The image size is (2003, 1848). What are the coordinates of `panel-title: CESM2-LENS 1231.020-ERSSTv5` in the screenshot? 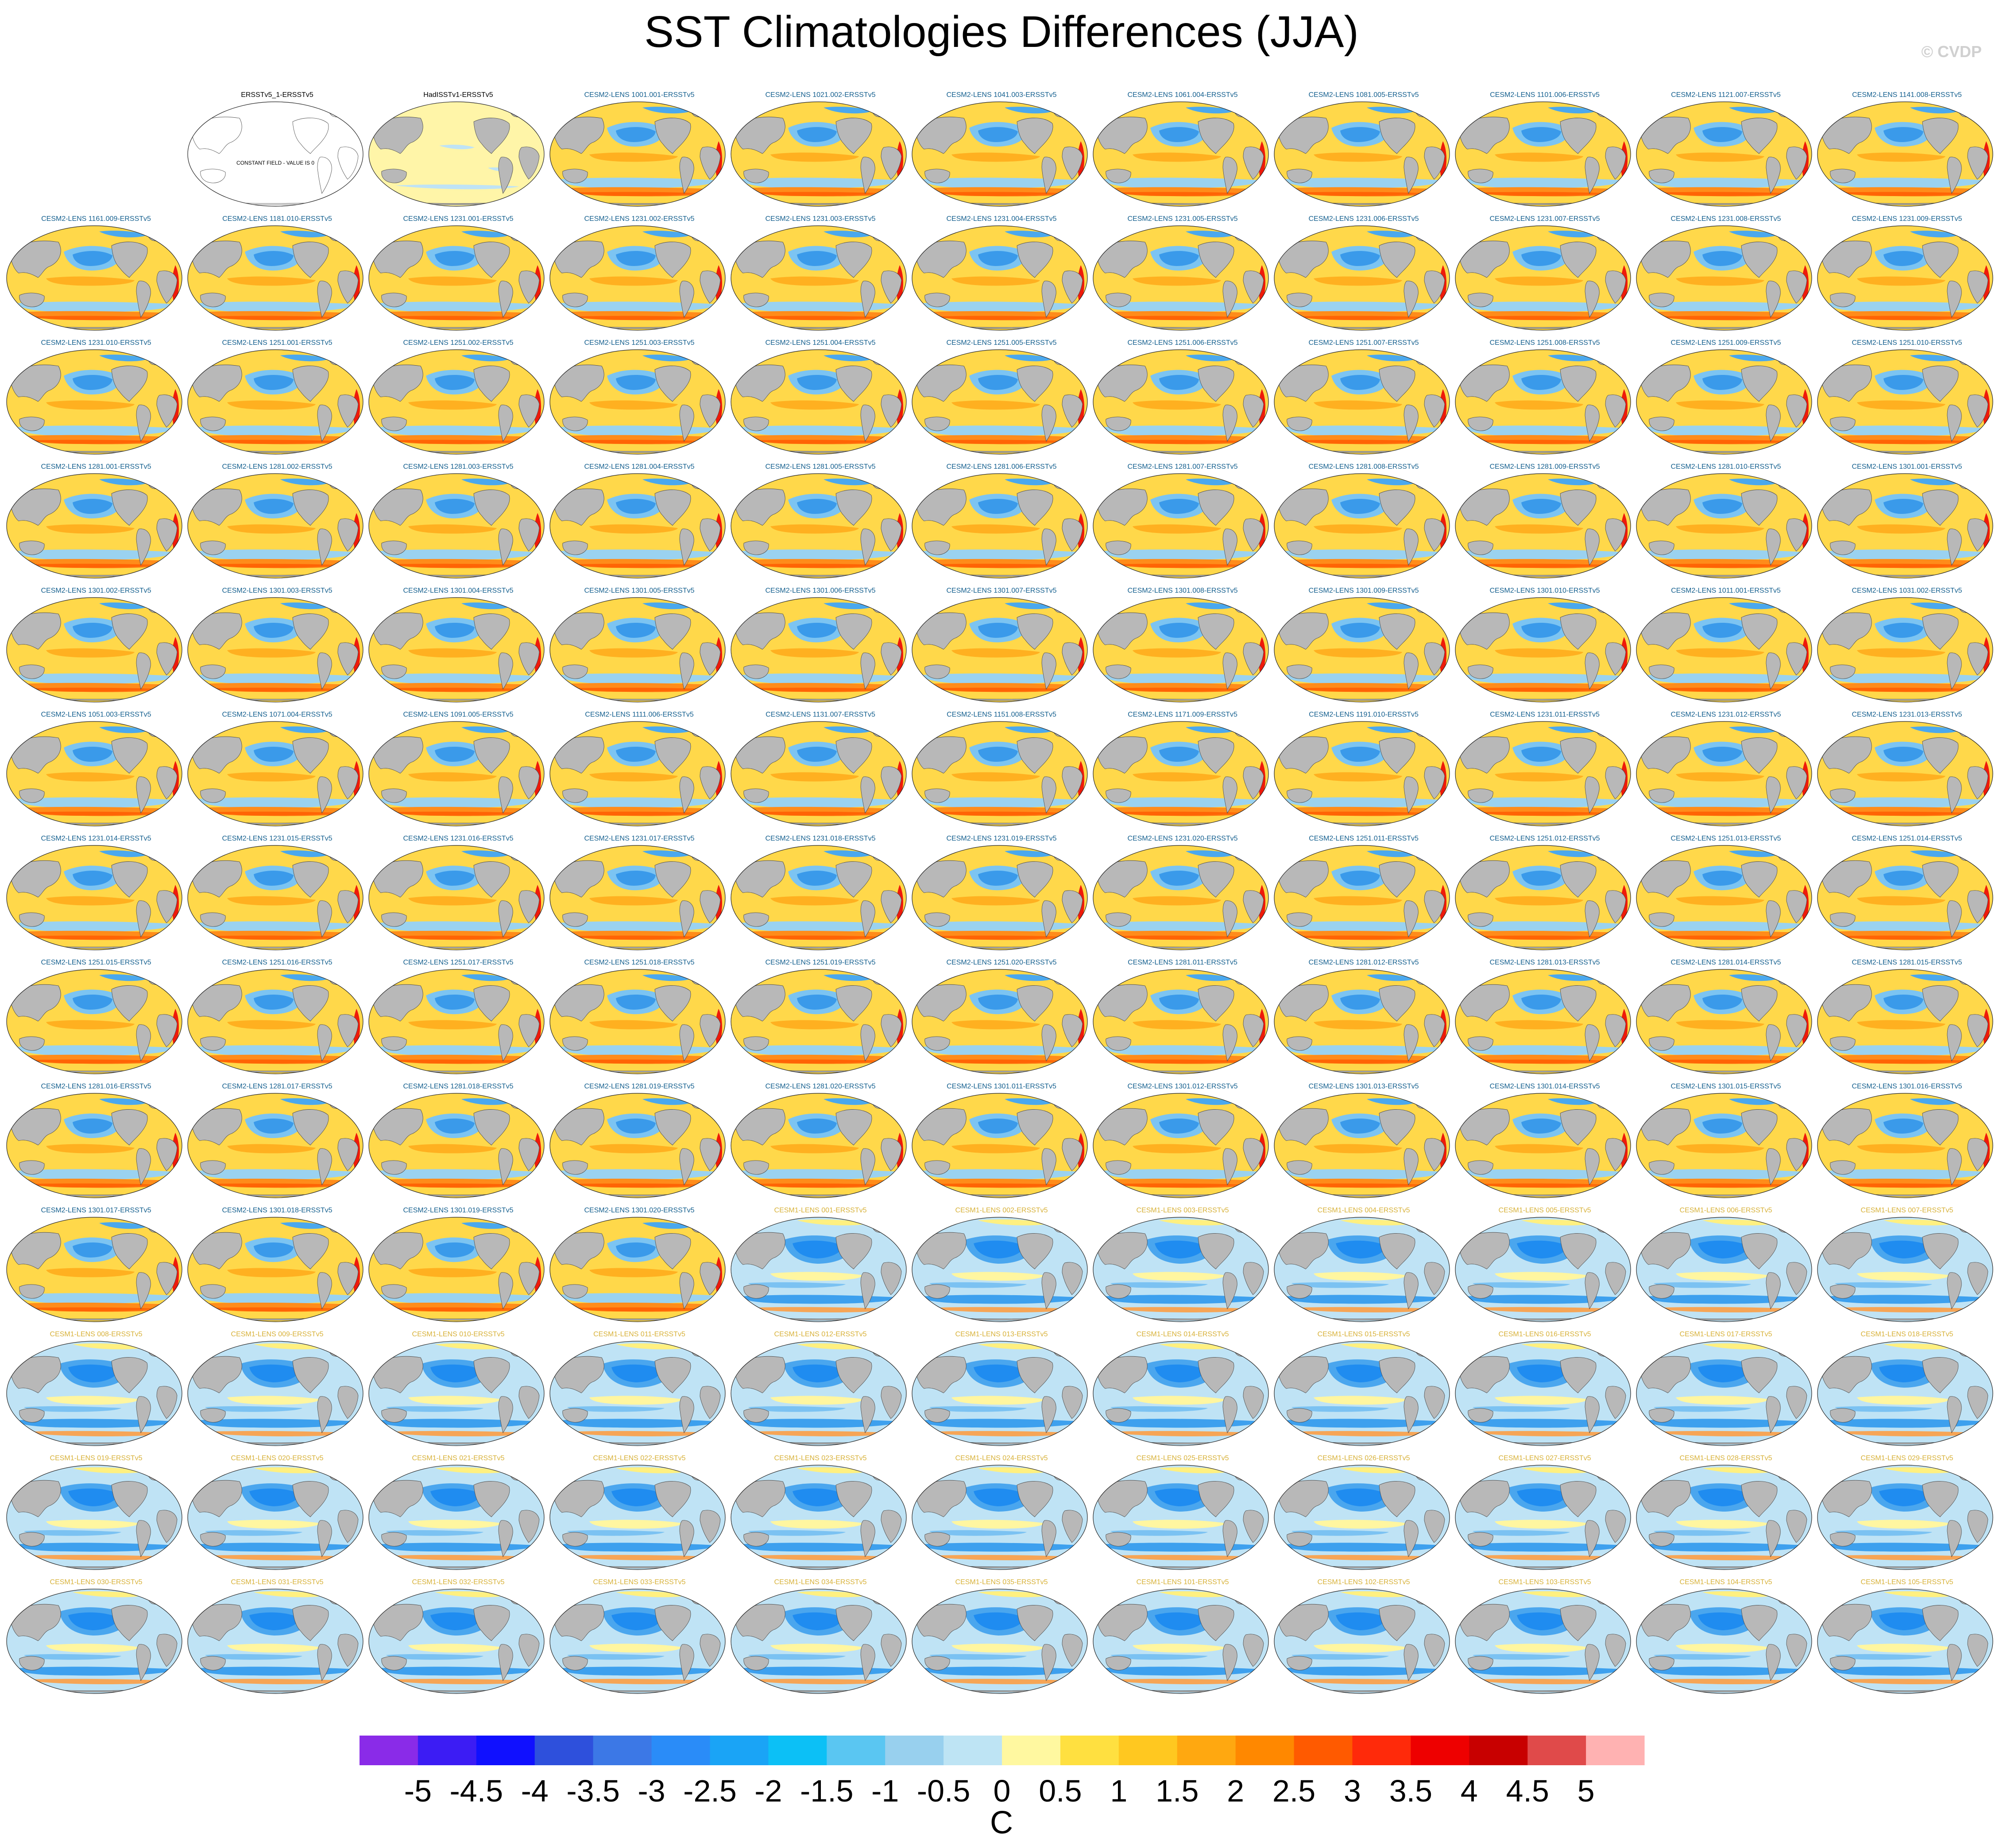 It's located at (1182, 838).